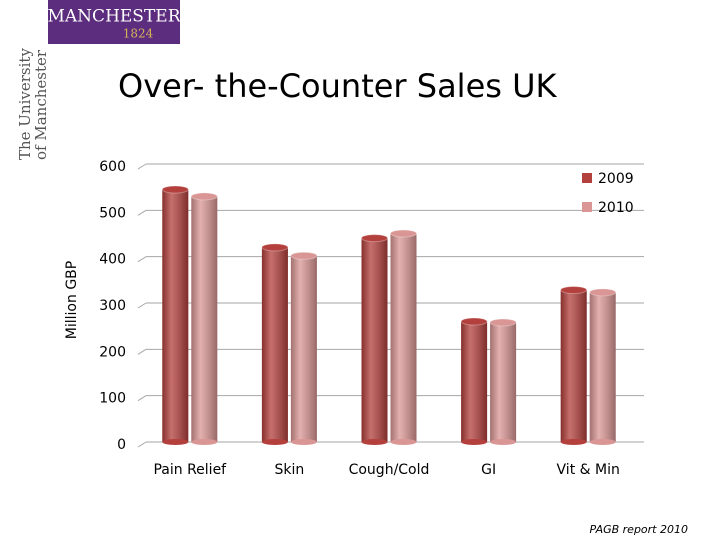 This screenshot has width=728, height=546. Describe the element at coordinates (588, 470) in the screenshot. I see `x-tick-label: Vit & Min` at that location.